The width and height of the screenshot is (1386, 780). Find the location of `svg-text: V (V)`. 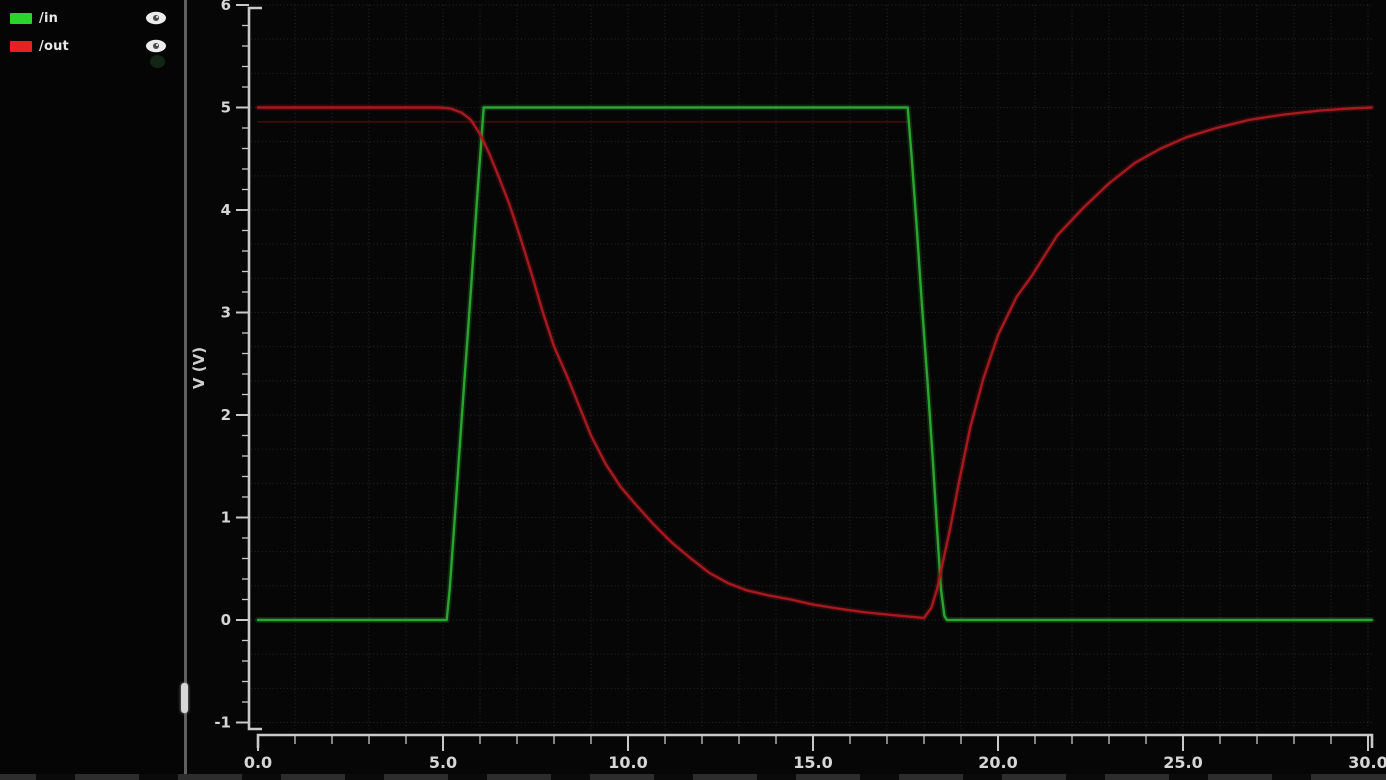

svg-text: V (V) is located at coordinates (199, 368).